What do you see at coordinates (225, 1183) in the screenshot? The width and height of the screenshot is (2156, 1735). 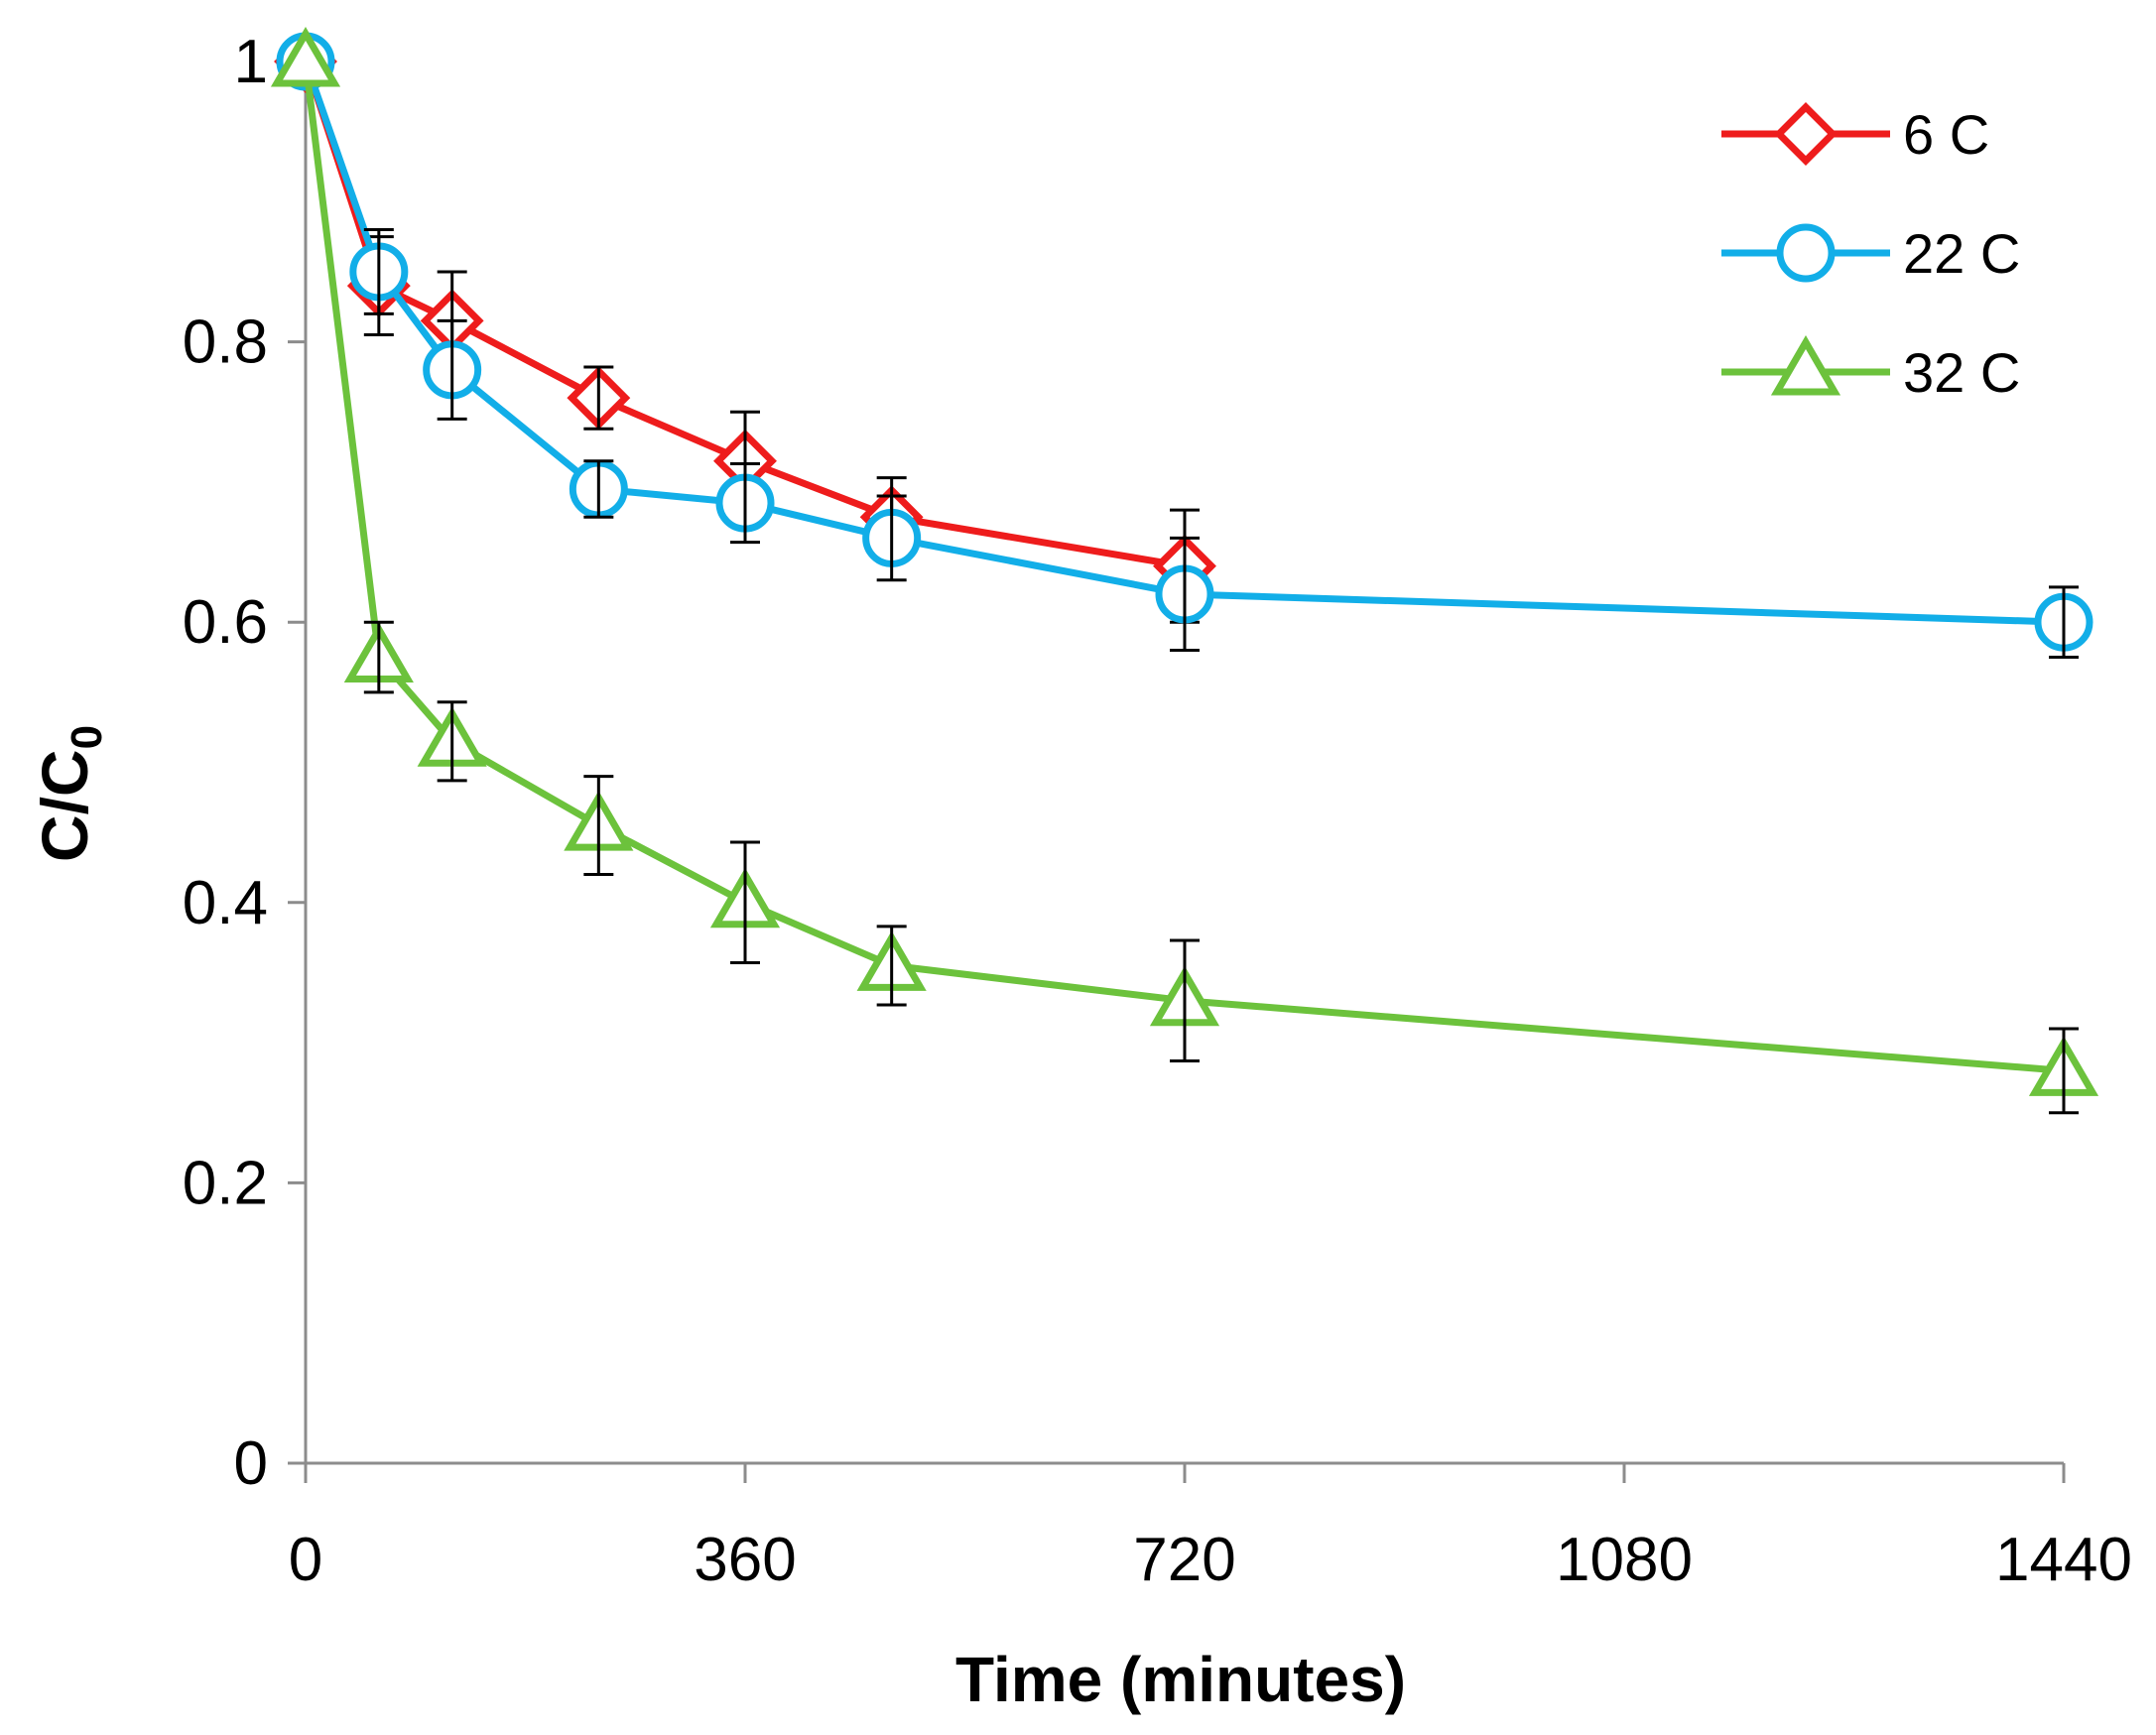 I see `y-tick-label: 0.2` at bounding box center [225, 1183].